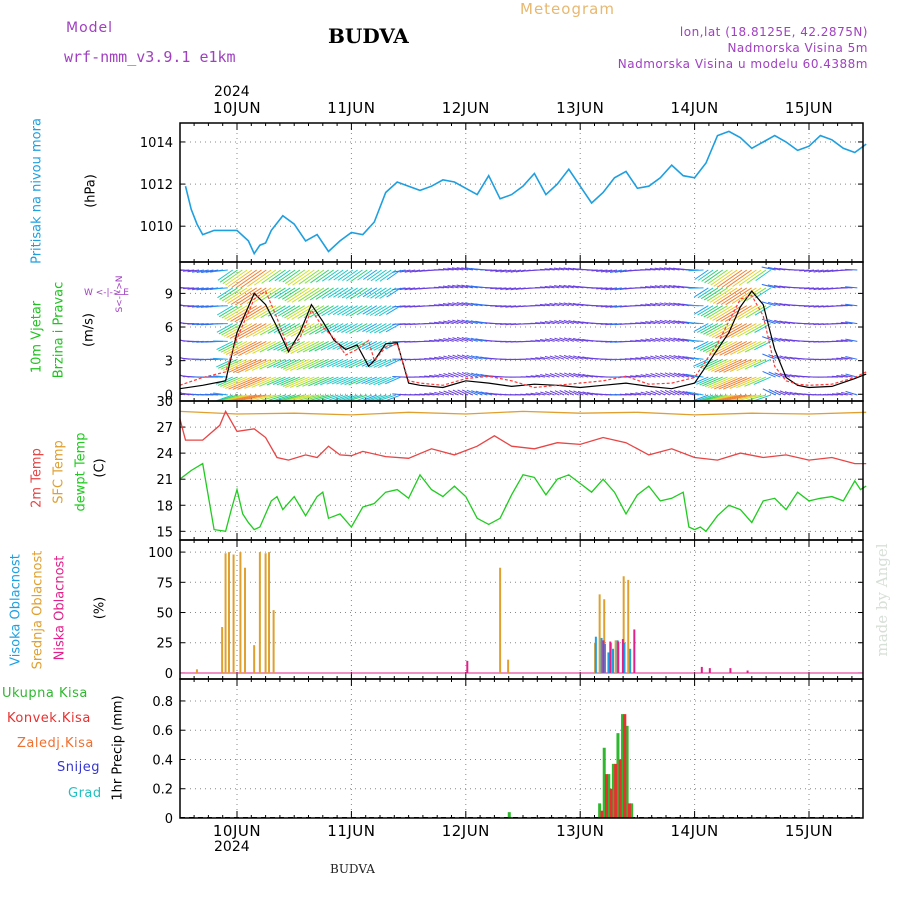 The height and width of the screenshot is (900, 900). I want to click on x-tick-label-top: 14JUN, so click(694, 108).